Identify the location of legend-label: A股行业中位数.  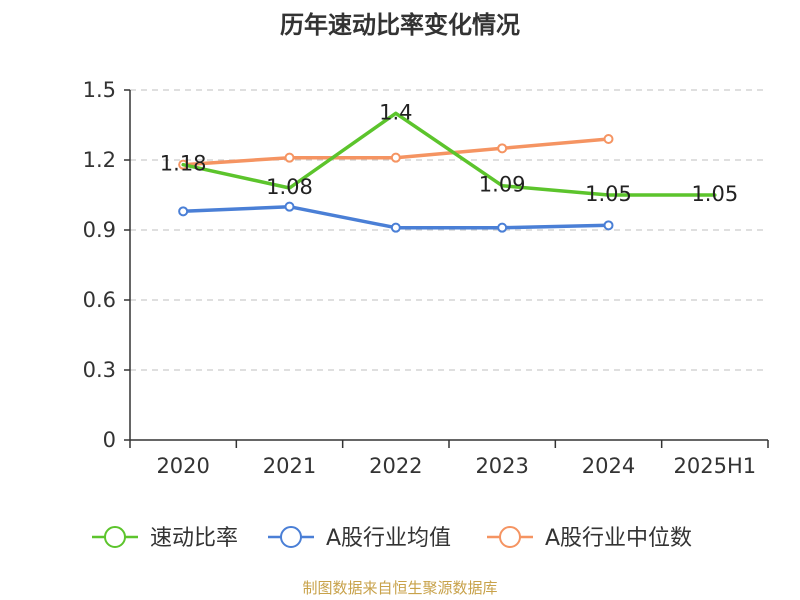
(618, 538).